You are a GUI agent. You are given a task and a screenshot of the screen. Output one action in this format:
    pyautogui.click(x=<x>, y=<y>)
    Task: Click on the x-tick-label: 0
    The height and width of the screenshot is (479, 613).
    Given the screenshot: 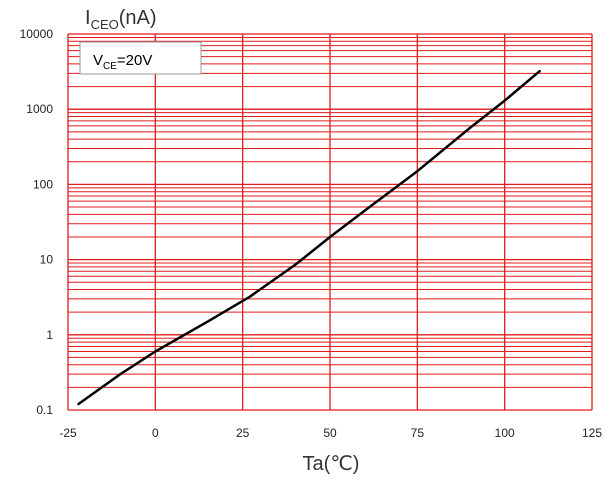 What is the action you would take?
    pyautogui.click(x=155, y=433)
    